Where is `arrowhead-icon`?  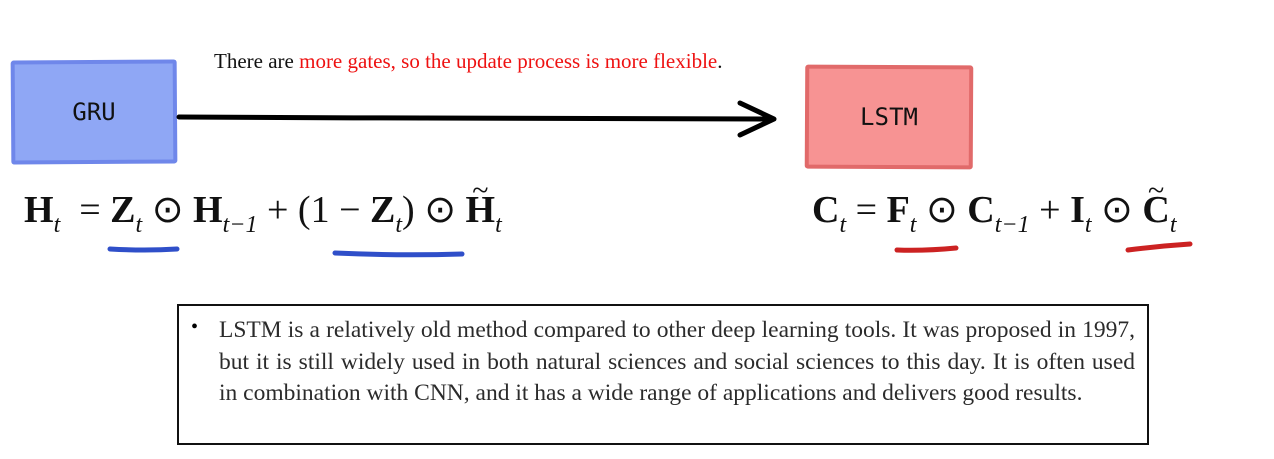
arrowhead-icon is located at coordinates (757, 119).